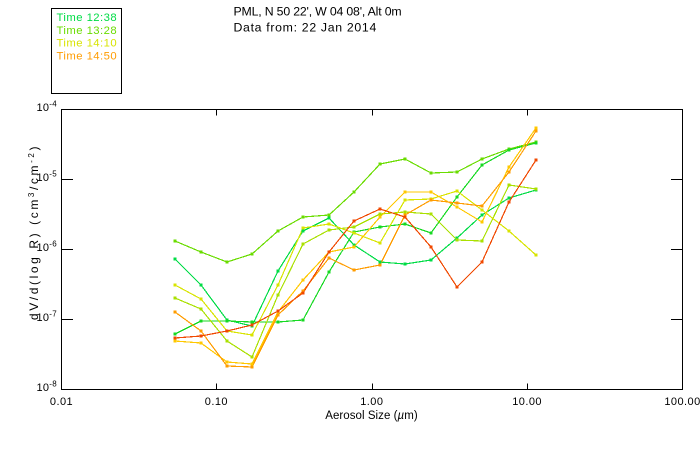 Image resolution: width=700 pixels, height=450 pixels. Describe the element at coordinates (318, 12) in the screenshot. I see `svg-text:PML, N 50 22', W 04 08', Alt 0: PML, N 50 22', W 04 08', Alt 0m` at that location.